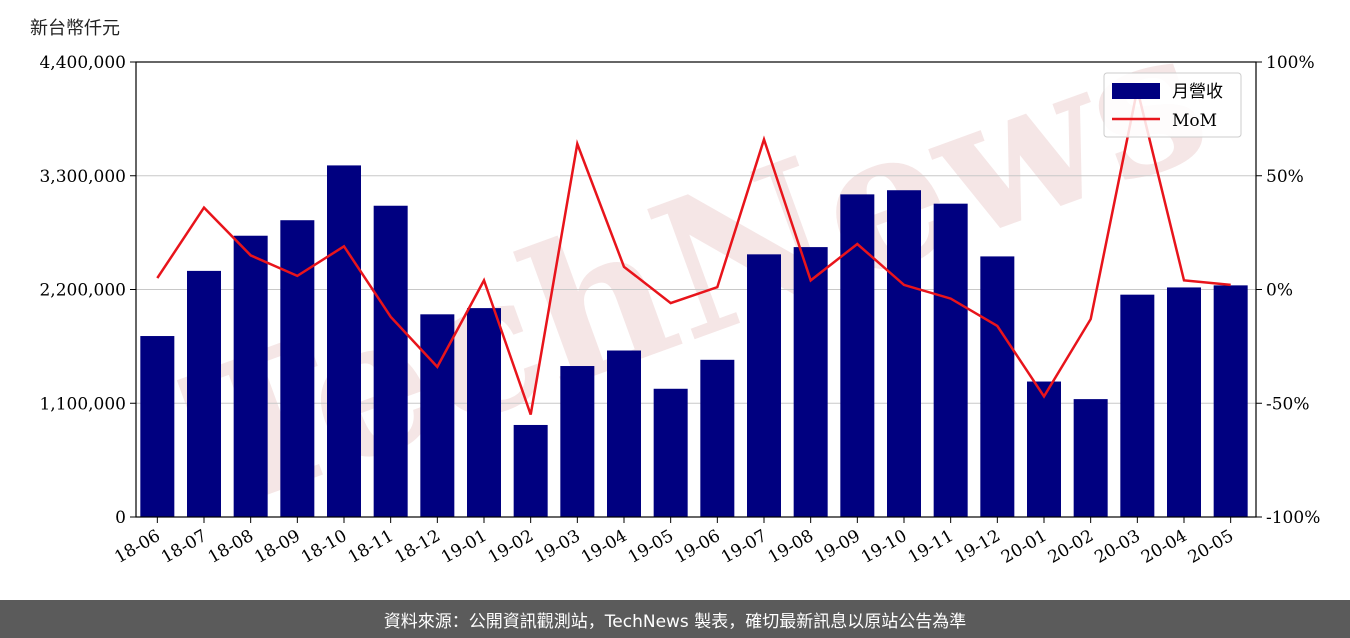 This screenshot has height=638, width=1350. What do you see at coordinates (651, 547) in the screenshot?
I see `x-tick-label: 19-05` at bounding box center [651, 547].